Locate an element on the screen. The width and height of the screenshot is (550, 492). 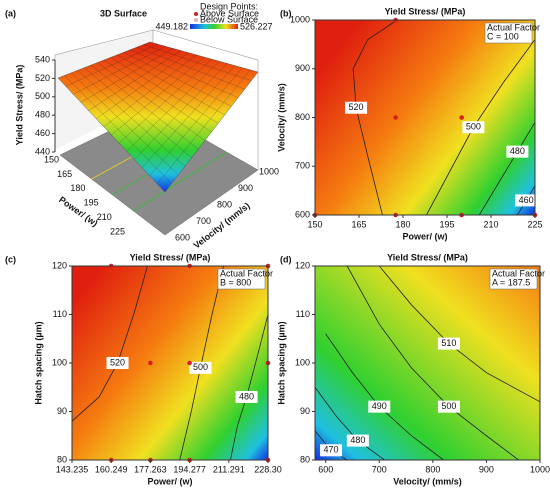
z-tick-label: 440 is located at coordinates (42, 151).